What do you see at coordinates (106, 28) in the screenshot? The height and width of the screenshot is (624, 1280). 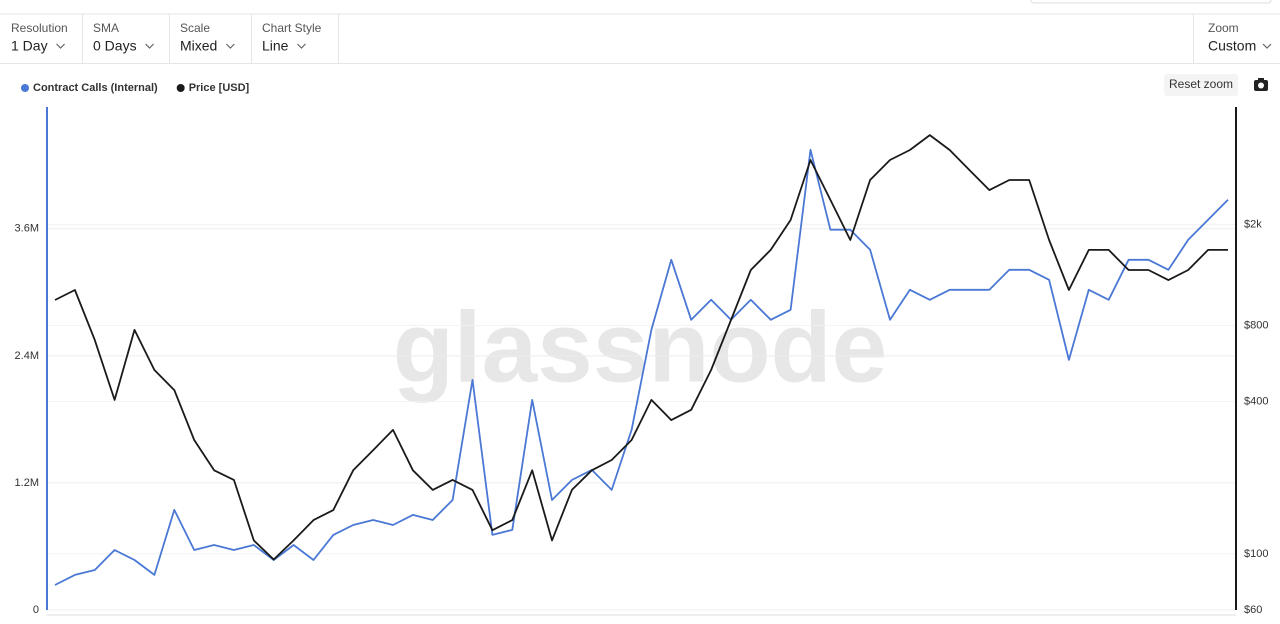 I see `control-label: SMA` at bounding box center [106, 28].